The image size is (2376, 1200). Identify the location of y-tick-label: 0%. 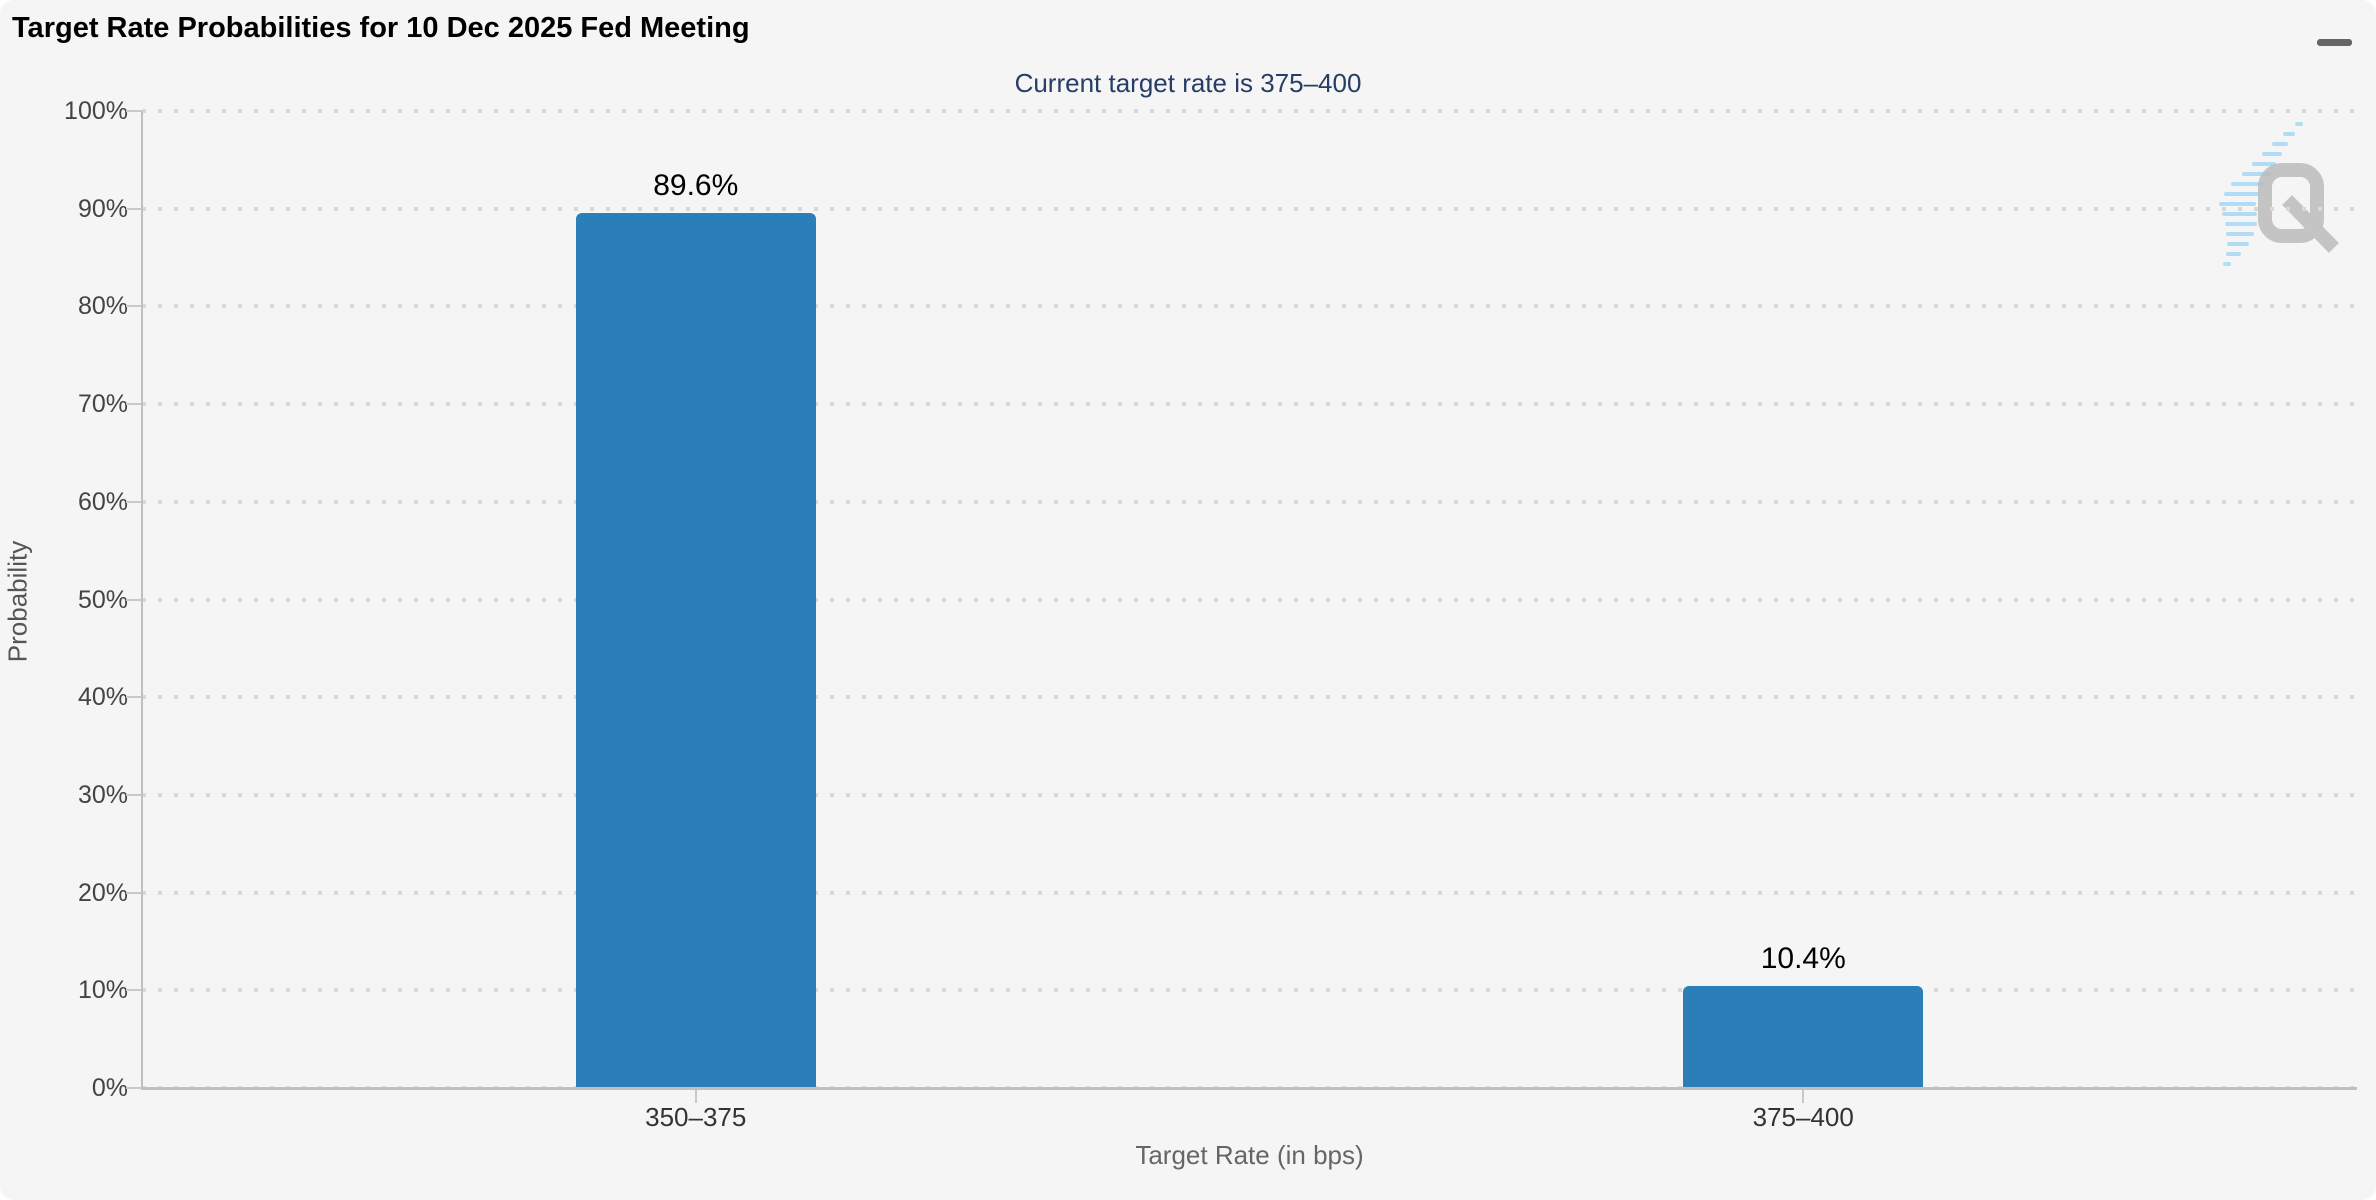
(109, 1088).